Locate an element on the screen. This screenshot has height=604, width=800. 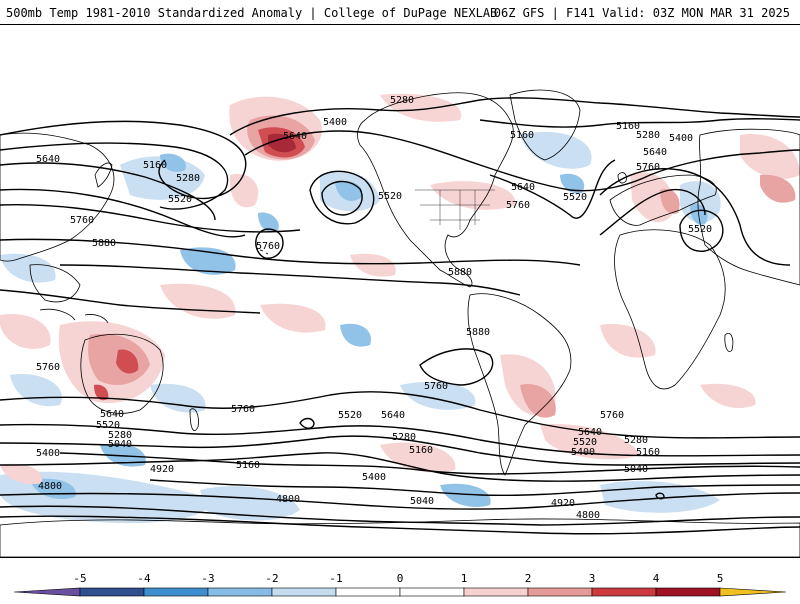
contour-5280-south is located at coordinates (429, 463).